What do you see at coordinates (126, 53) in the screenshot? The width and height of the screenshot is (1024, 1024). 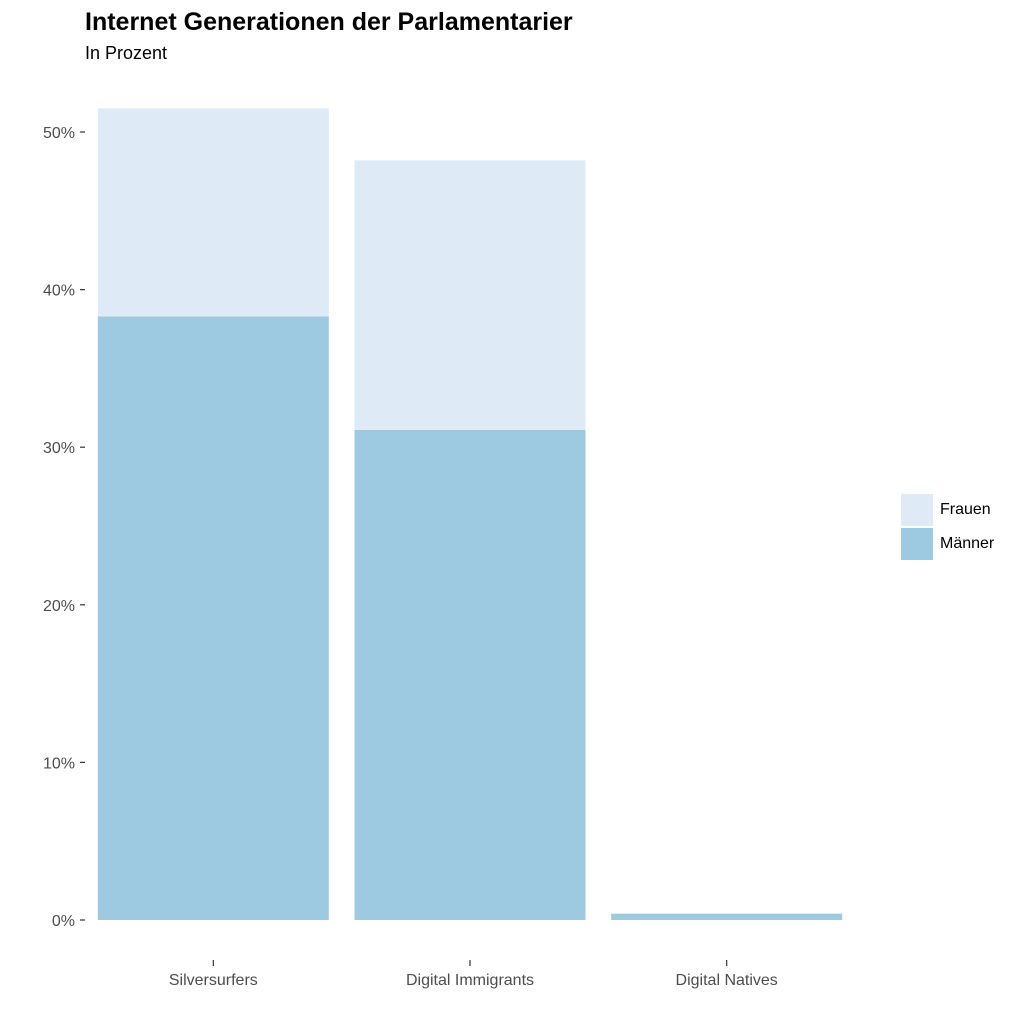 I see `chart-subtitle: In Prozent` at bounding box center [126, 53].